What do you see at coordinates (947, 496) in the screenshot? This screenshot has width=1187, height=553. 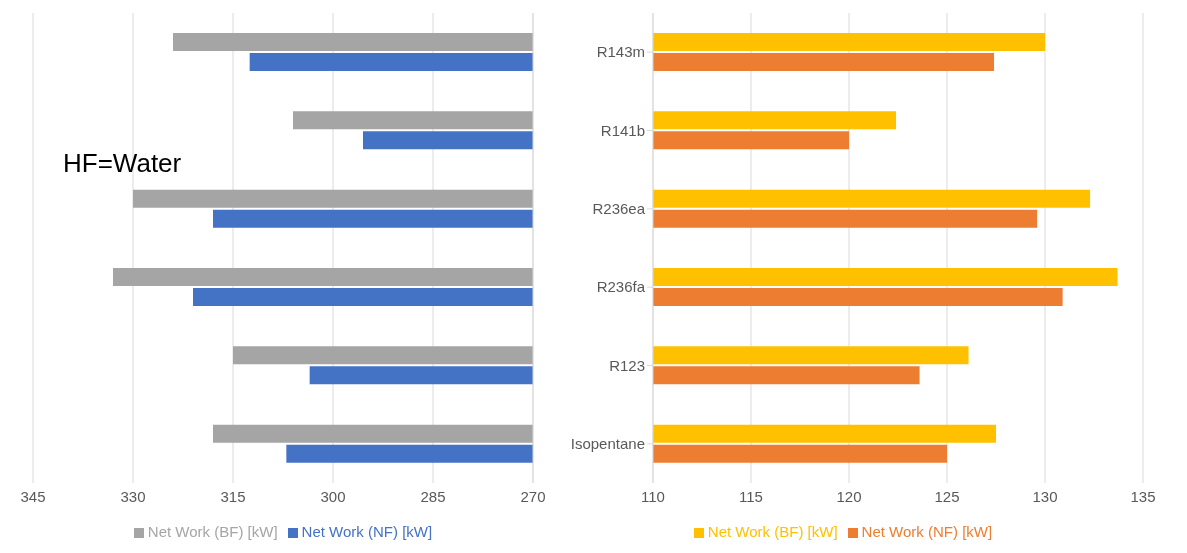 I see `x-tick-label: 125` at bounding box center [947, 496].